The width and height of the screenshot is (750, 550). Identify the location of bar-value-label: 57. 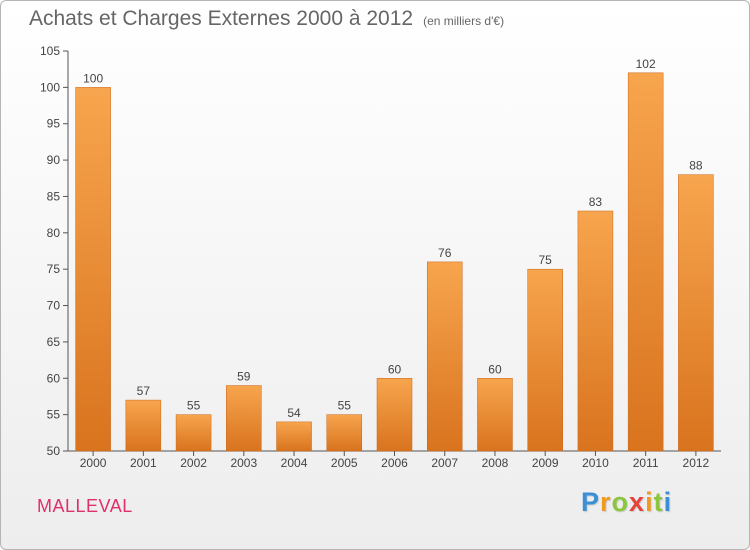
(144, 391).